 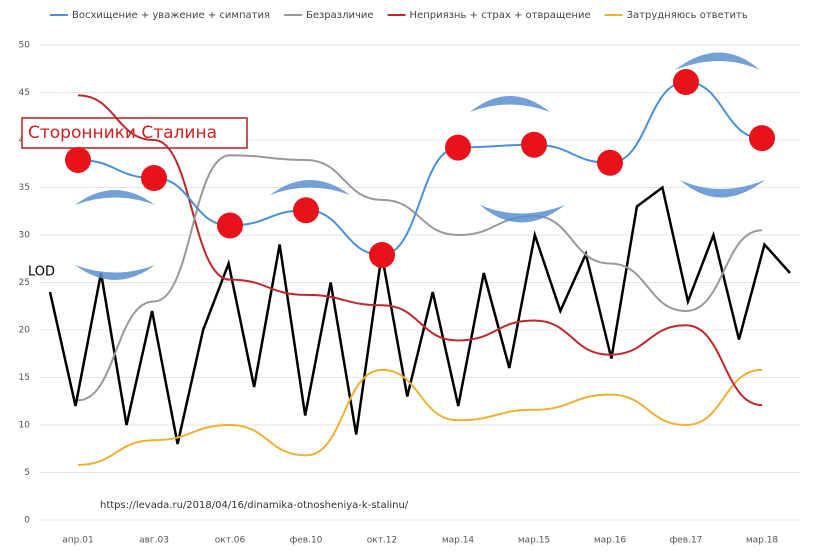 I want to click on y-tick-label: 30, so click(x=25, y=236).